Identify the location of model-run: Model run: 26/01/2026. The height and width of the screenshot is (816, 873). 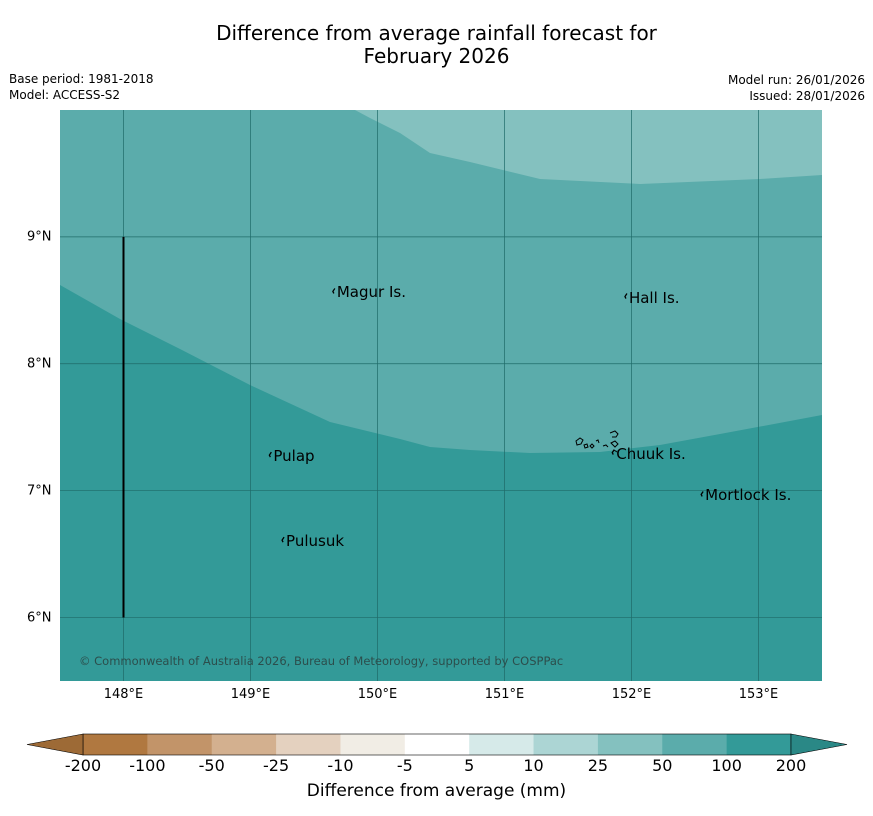
(796, 80).